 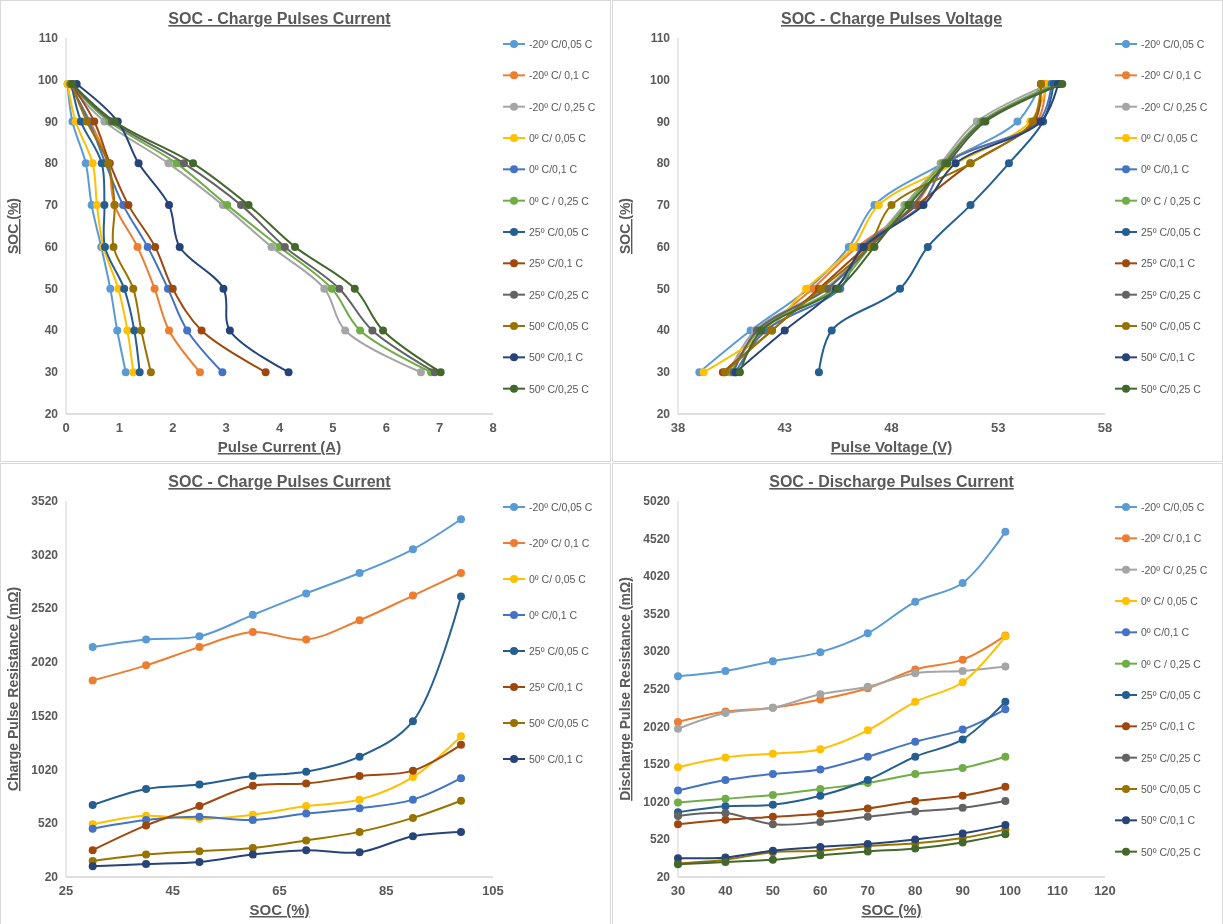 What do you see at coordinates (45, 501) in the screenshot?
I see `y-tick-label: 3520` at bounding box center [45, 501].